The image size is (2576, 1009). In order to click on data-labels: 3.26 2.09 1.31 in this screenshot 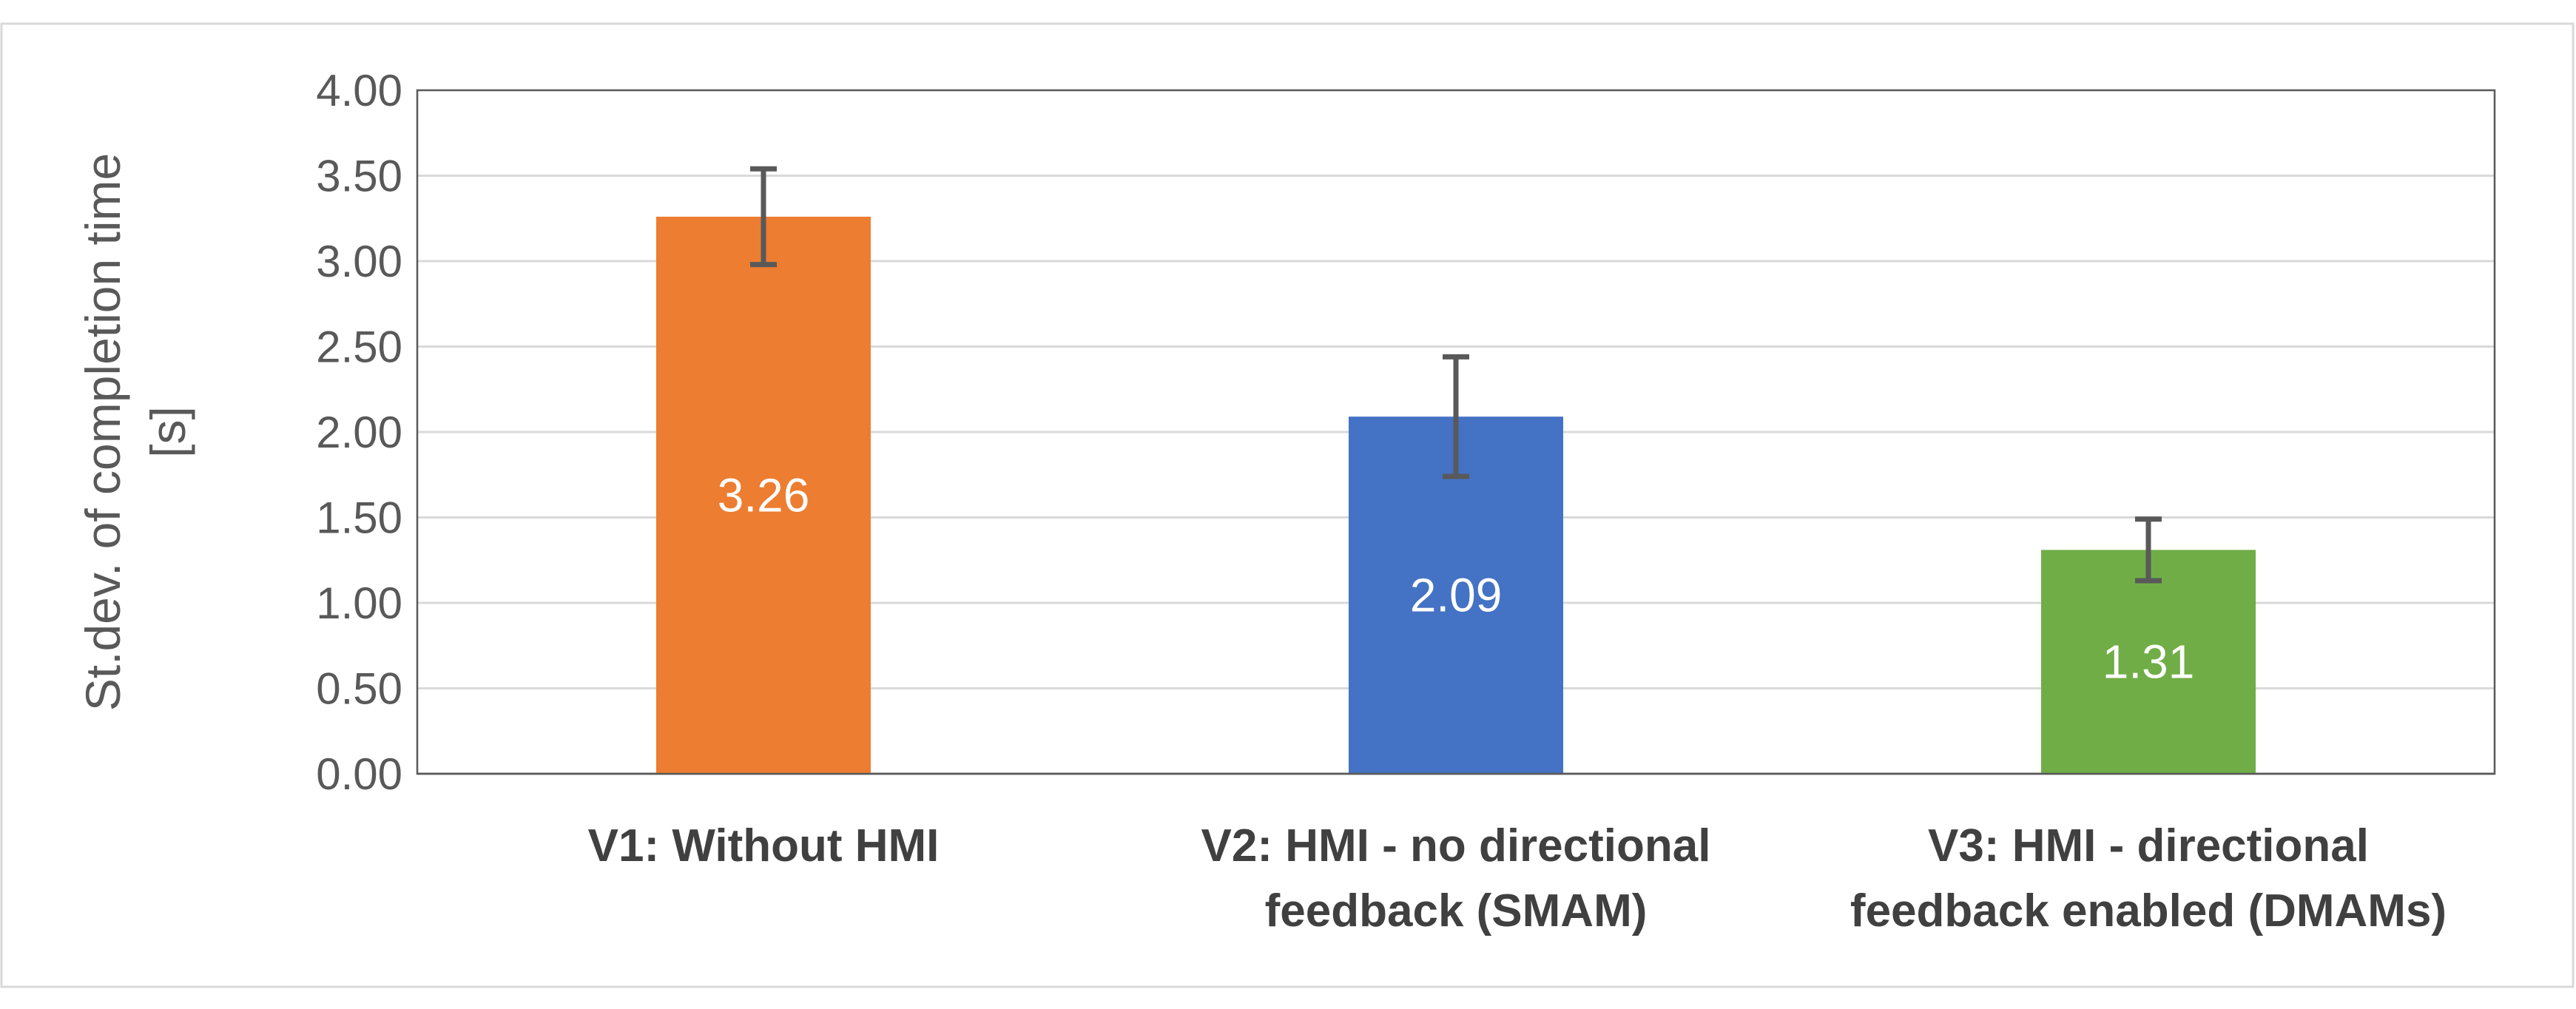, I will do `click(1456, 578)`.